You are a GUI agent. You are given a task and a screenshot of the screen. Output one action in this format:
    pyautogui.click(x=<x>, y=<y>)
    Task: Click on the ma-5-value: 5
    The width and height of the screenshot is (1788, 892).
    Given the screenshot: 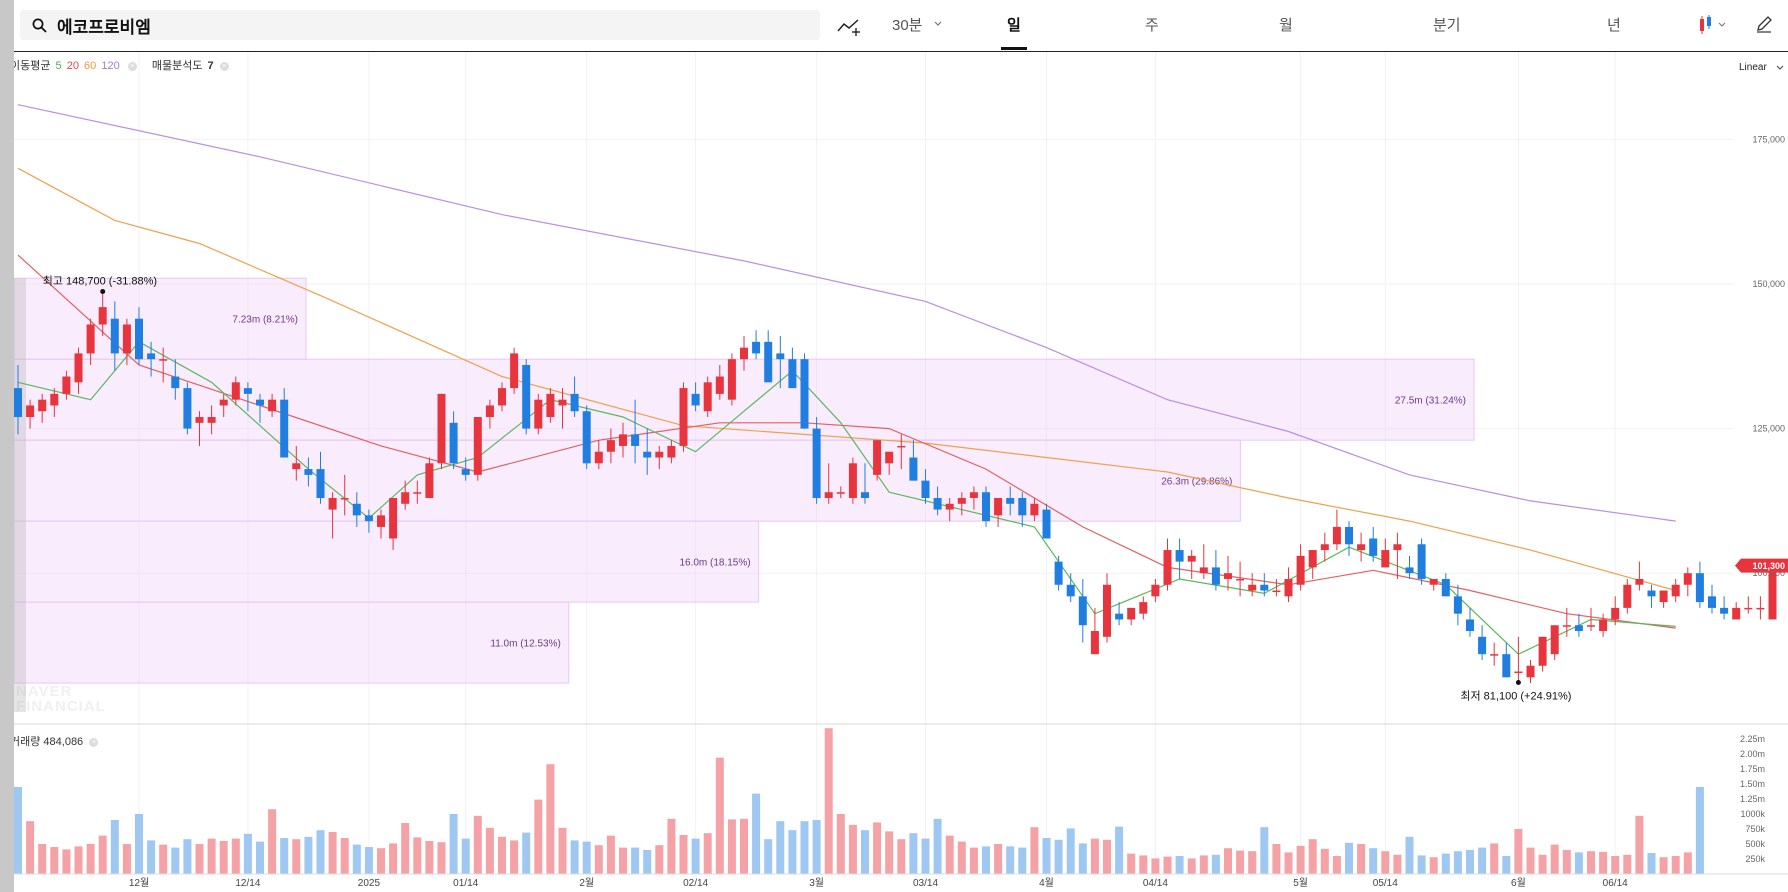 What is the action you would take?
    pyautogui.click(x=58, y=66)
    